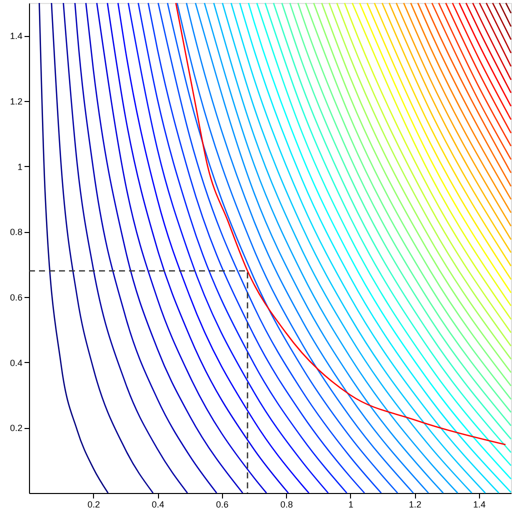 This screenshot has width=512, height=512. What do you see at coordinates (286, 505) in the screenshot?
I see `x-tick-label: 0.8` at bounding box center [286, 505].